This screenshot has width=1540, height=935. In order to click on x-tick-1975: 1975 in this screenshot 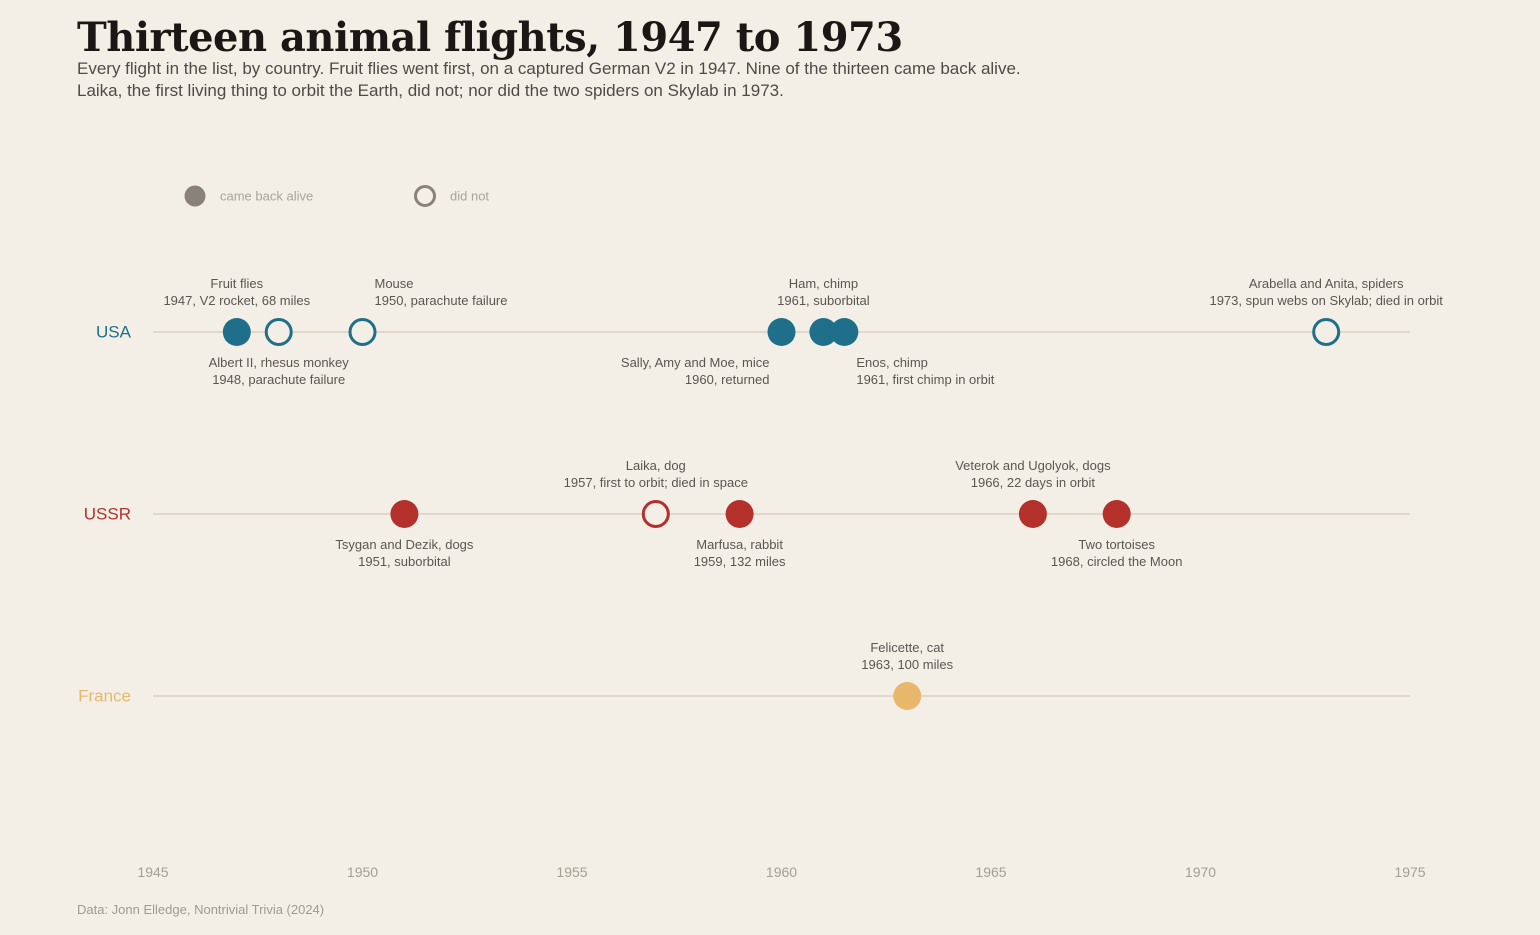, I will do `click(1409, 872)`.